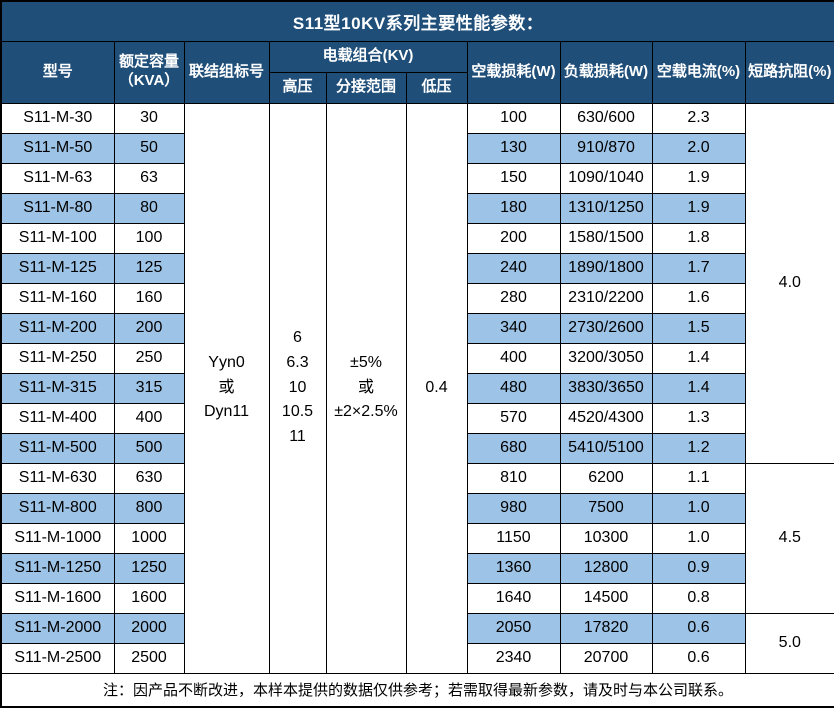  I want to click on no-load-loss-cell: 1640, so click(513, 598).